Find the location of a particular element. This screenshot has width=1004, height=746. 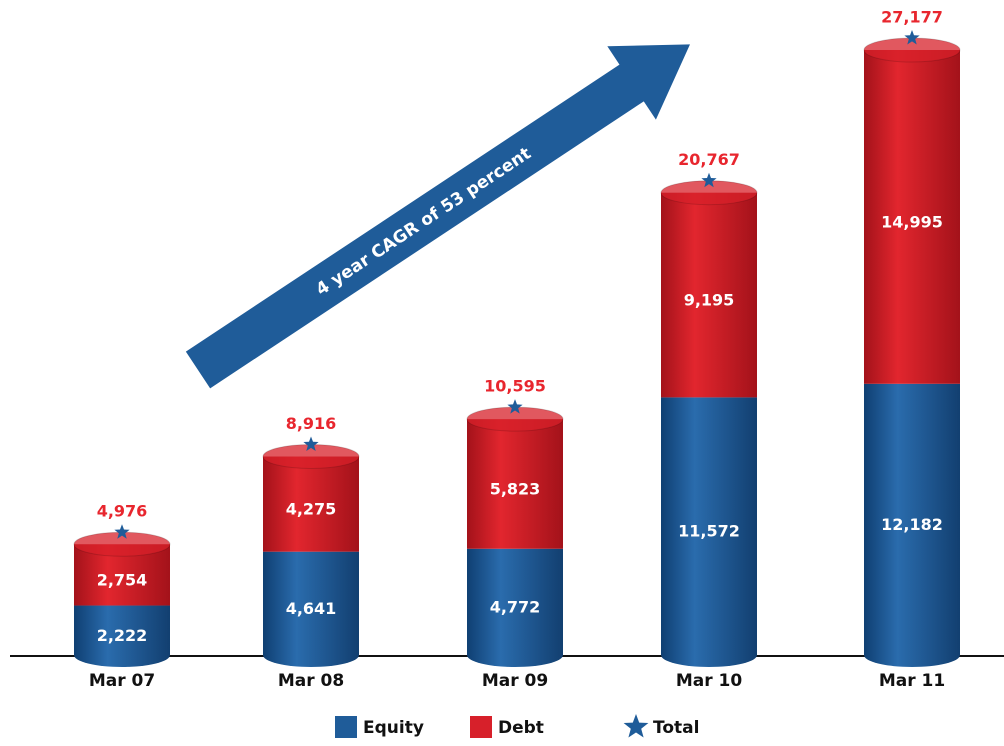

x-tick-label: Mar 09 is located at coordinates (515, 681).